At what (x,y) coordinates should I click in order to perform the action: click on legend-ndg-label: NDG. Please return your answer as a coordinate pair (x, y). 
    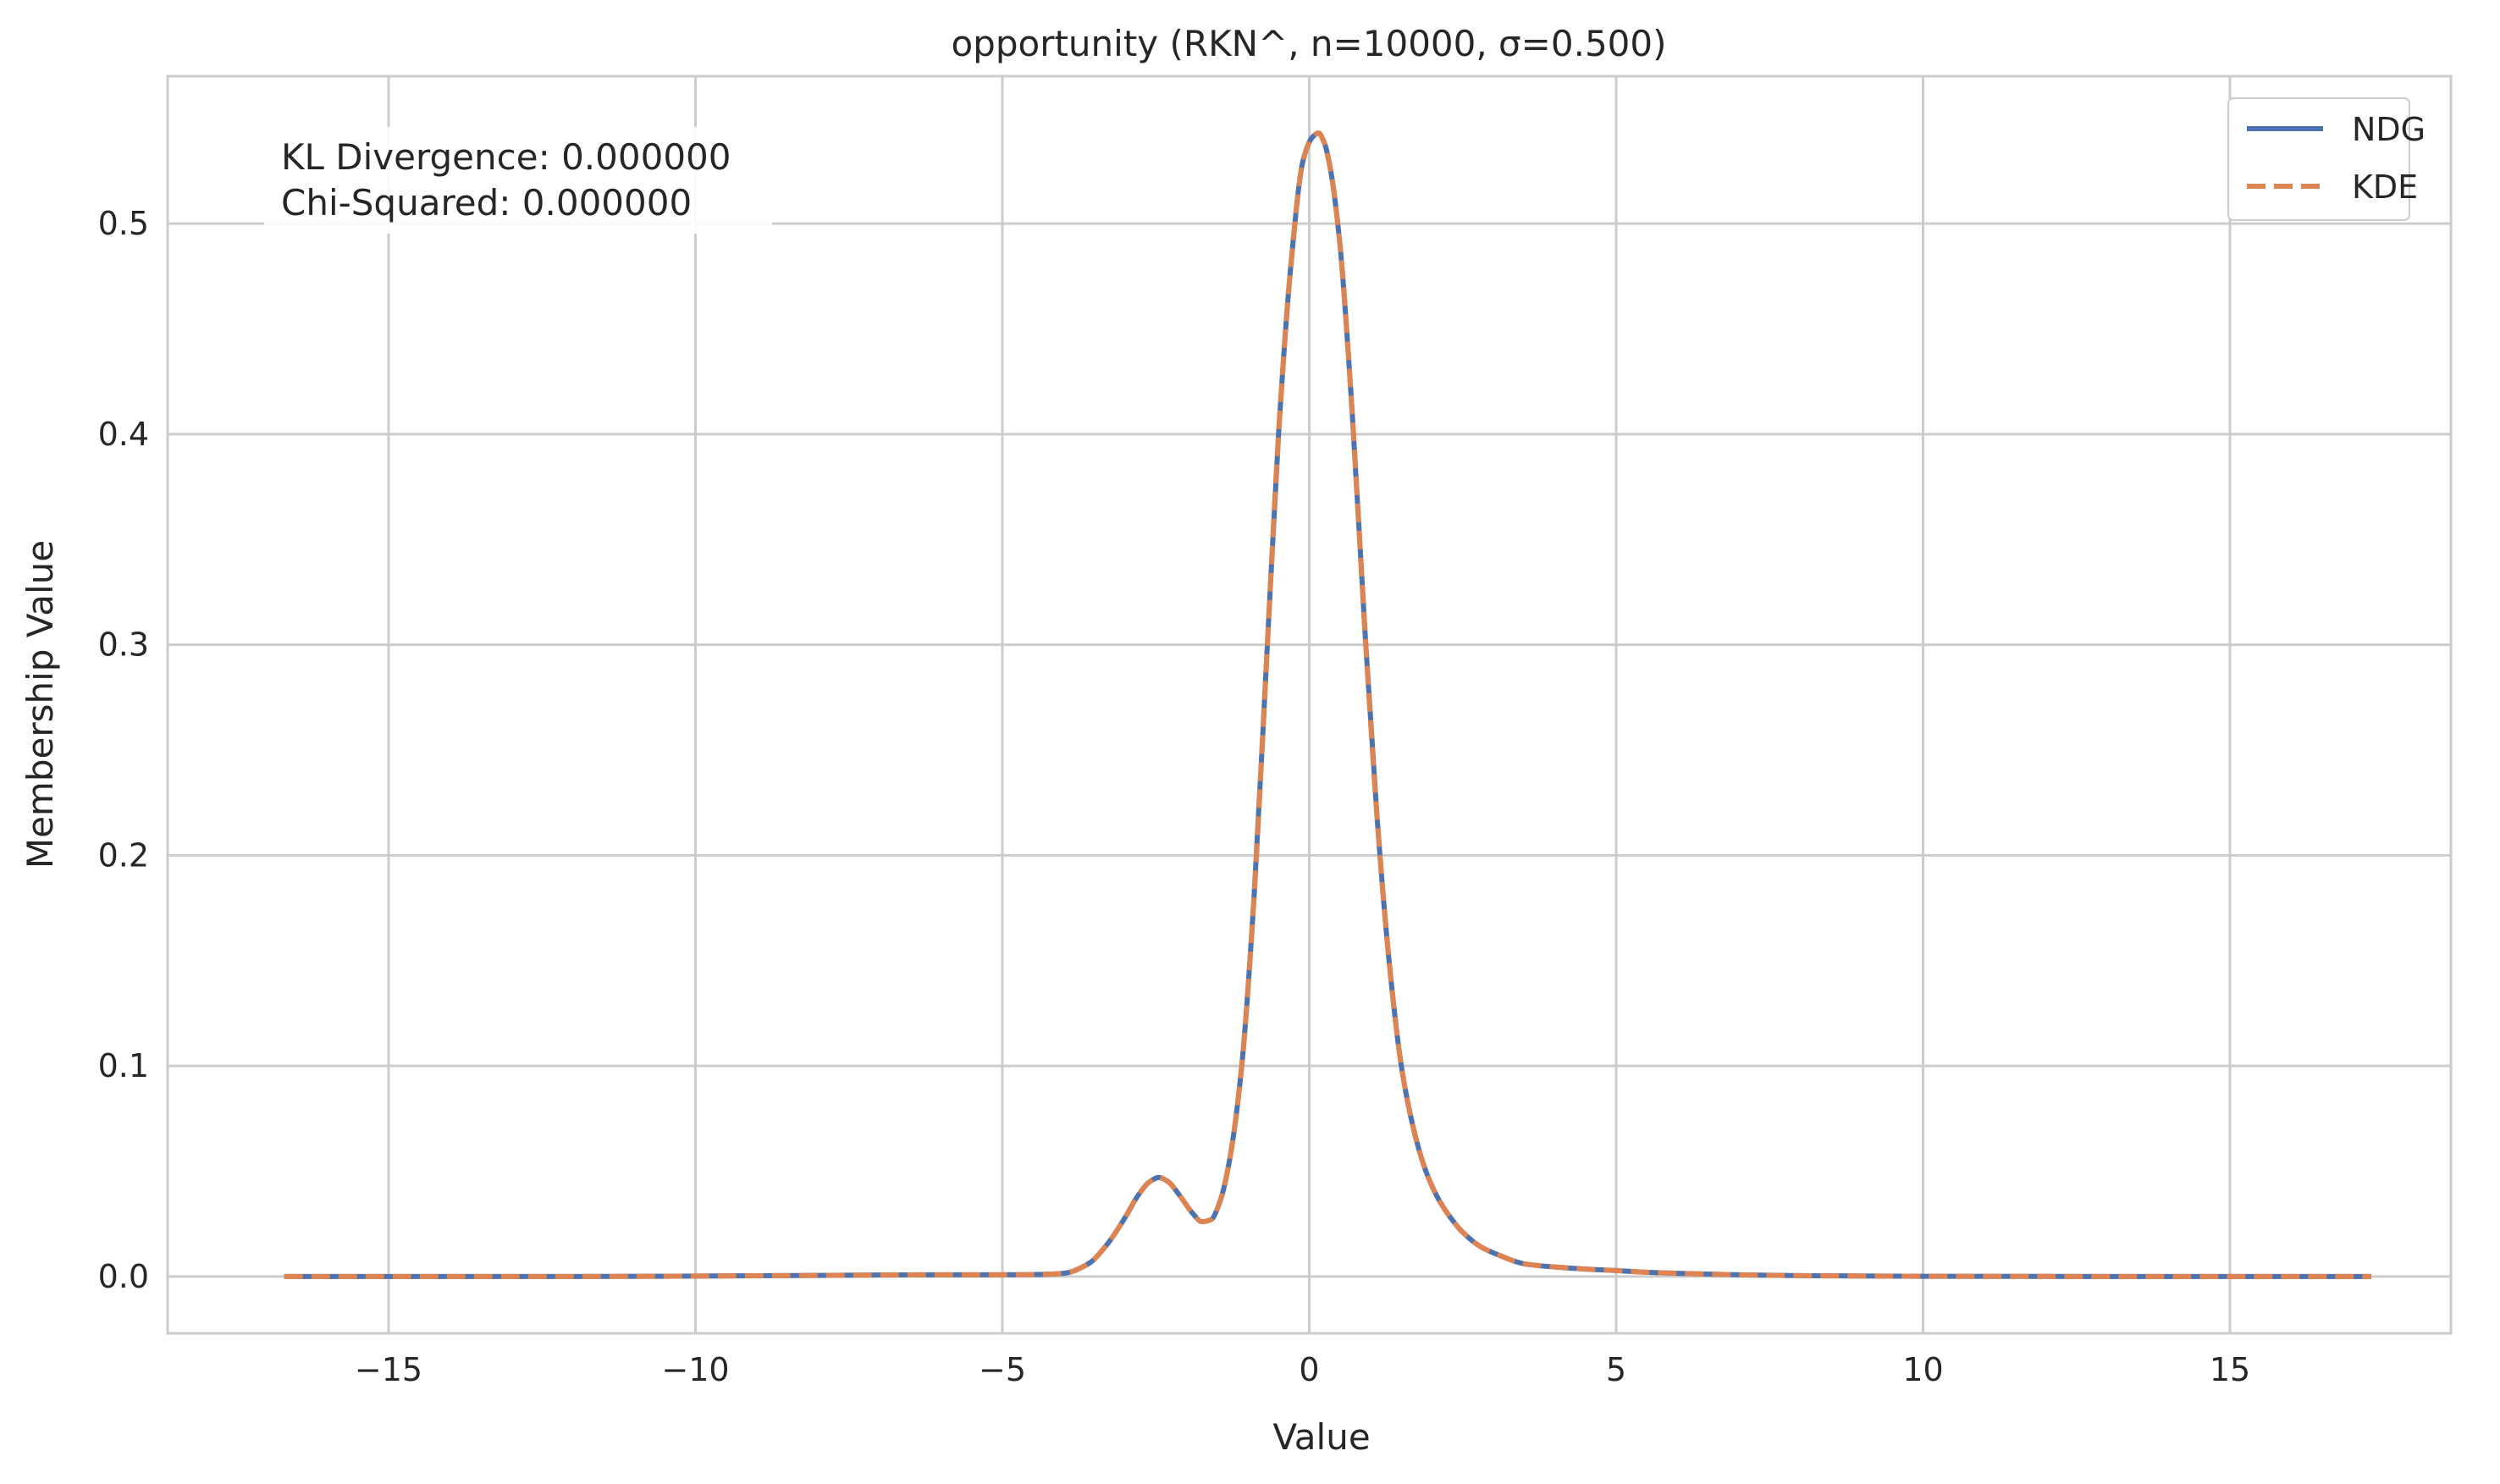
    Looking at the image, I should click on (2389, 129).